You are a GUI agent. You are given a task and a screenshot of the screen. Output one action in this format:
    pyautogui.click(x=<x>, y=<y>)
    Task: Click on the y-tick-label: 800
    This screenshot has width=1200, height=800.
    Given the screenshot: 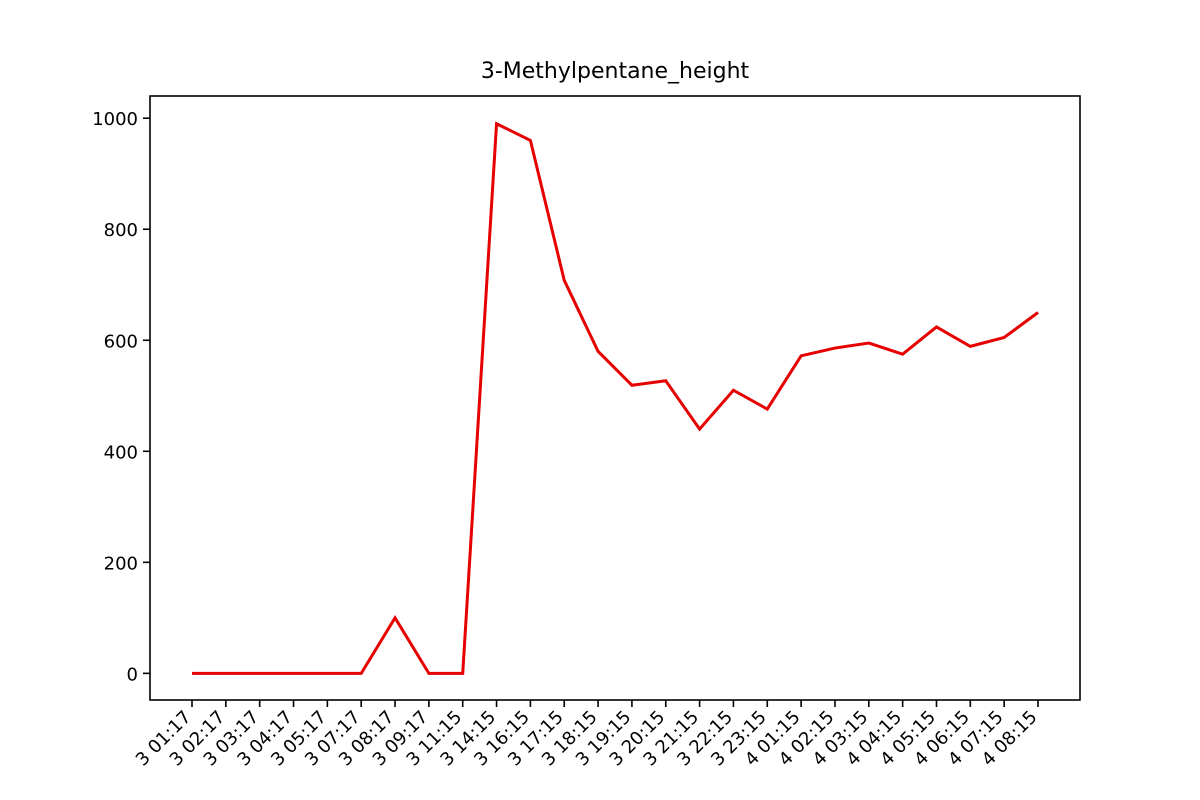 What is the action you would take?
    pyautogui.click(x=121, y=230)
    